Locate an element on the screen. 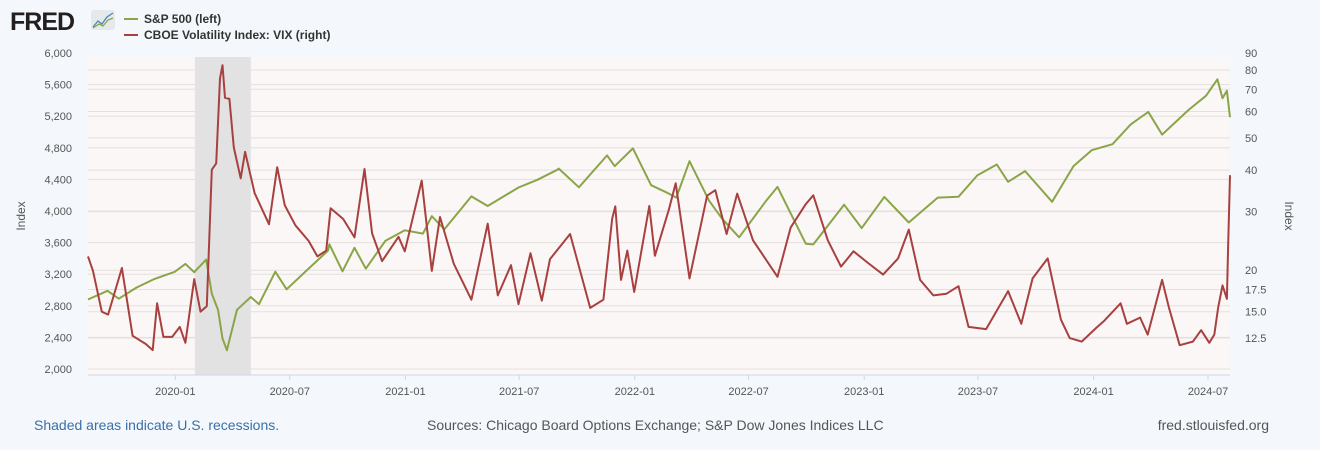 Image resolution: width=1320 pixels, height=450 pixels. right-tick-label: 30 is located at coordinates (1251, 213).